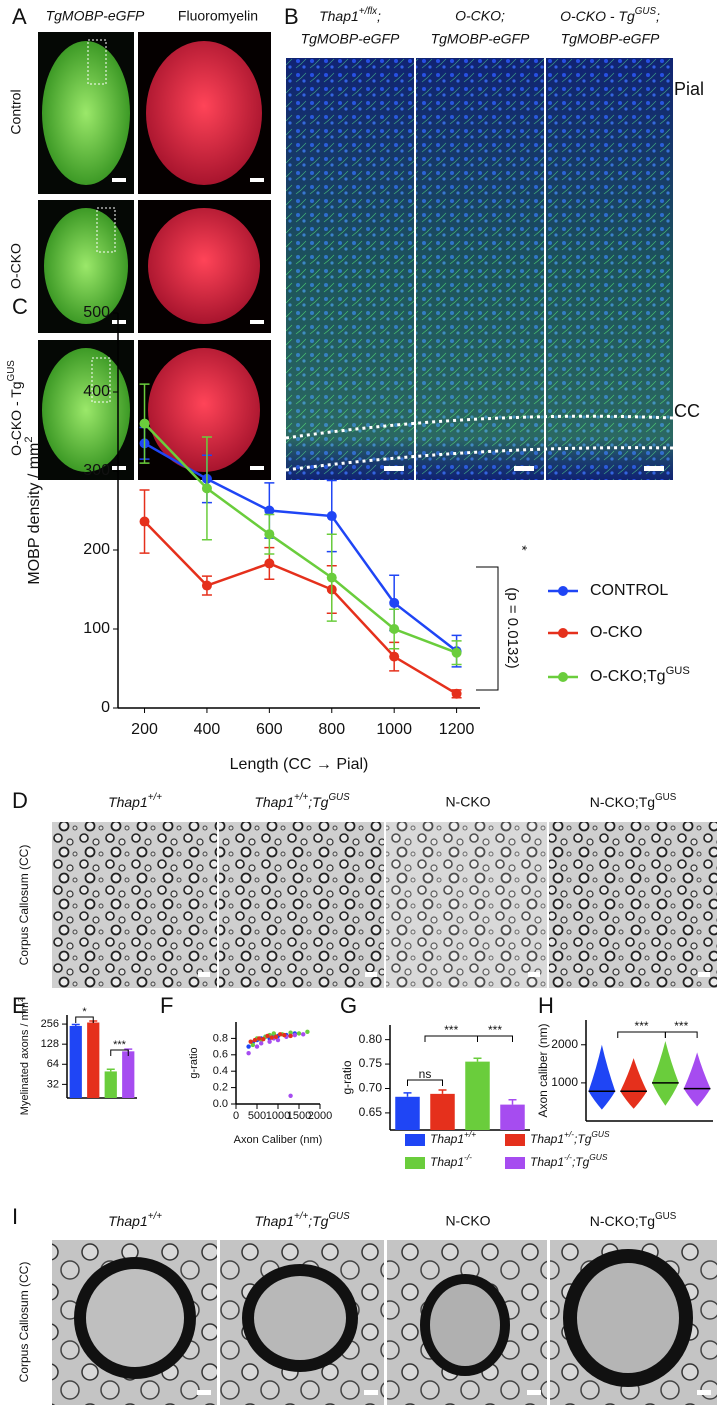  I want to click on row-label: Control, so click(16, 111).